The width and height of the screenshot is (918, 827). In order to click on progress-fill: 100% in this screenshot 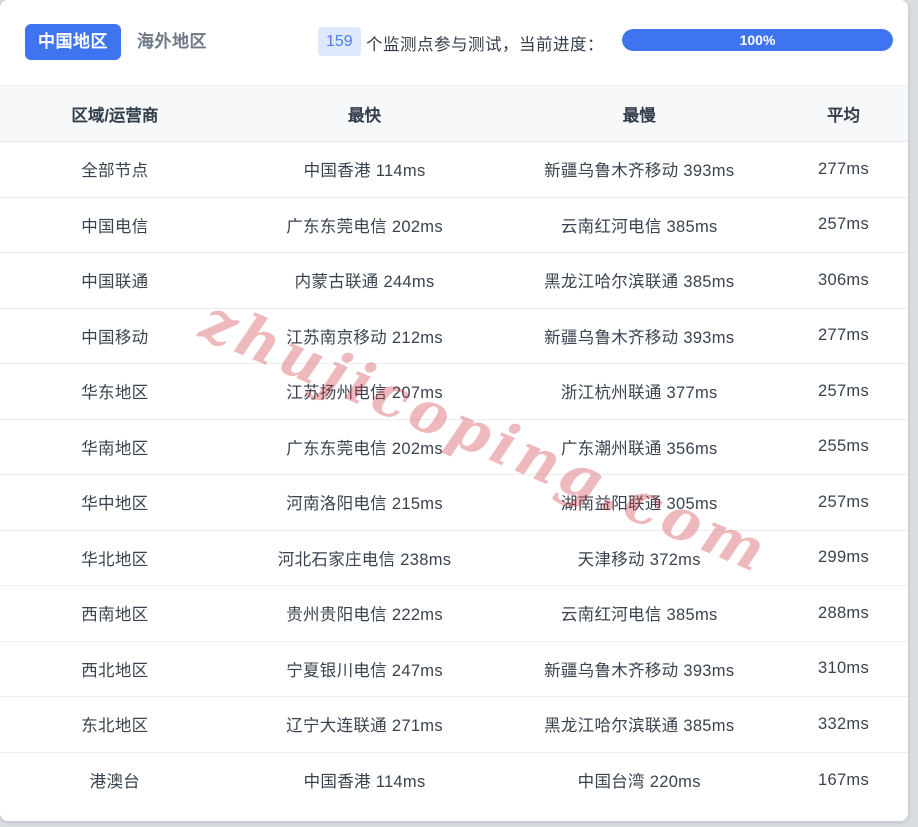, I will do `click(757, 40)`.